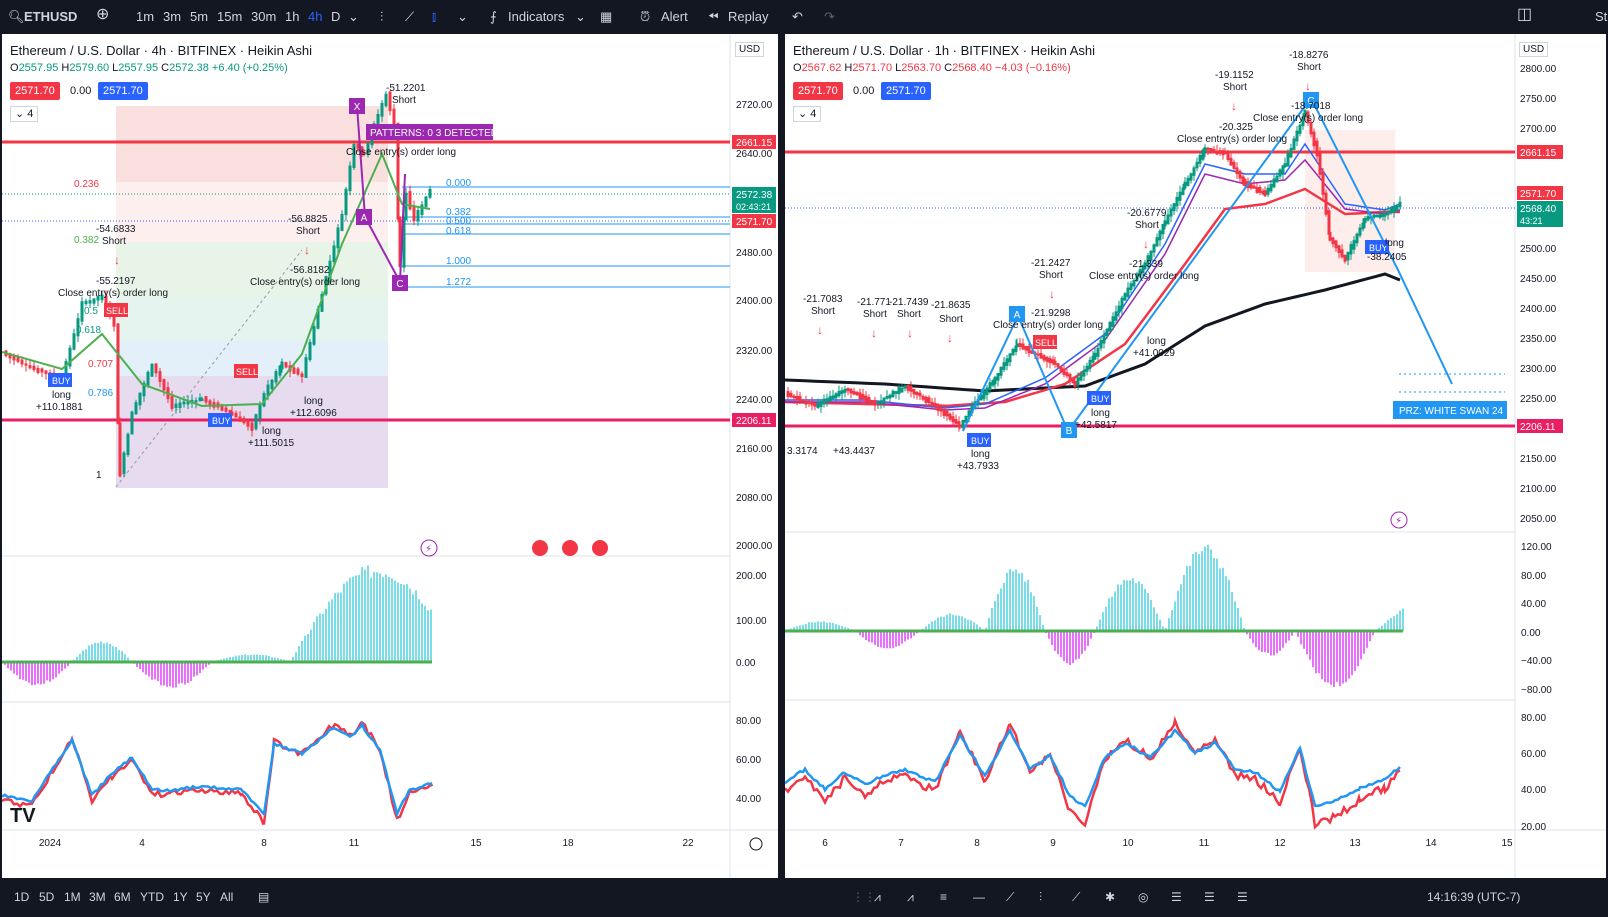  I want to click on fib-label-05: 0.5, so click(91, 311).